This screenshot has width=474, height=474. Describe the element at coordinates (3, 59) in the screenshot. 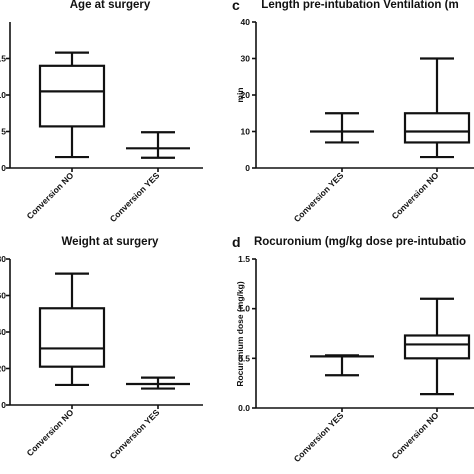

I see `y-tick-label: 15` at that location.